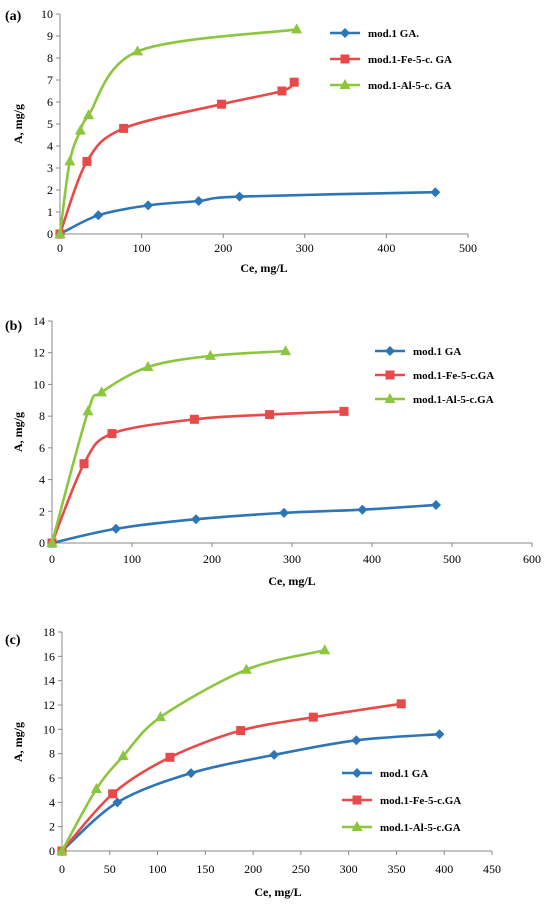 Image resolution: width=550 pixels, height=912 pixels. What do you see at coordinates (13, 640) in the screenshot?
I see `panel-label: (c)` at bounding box center [13, 640].